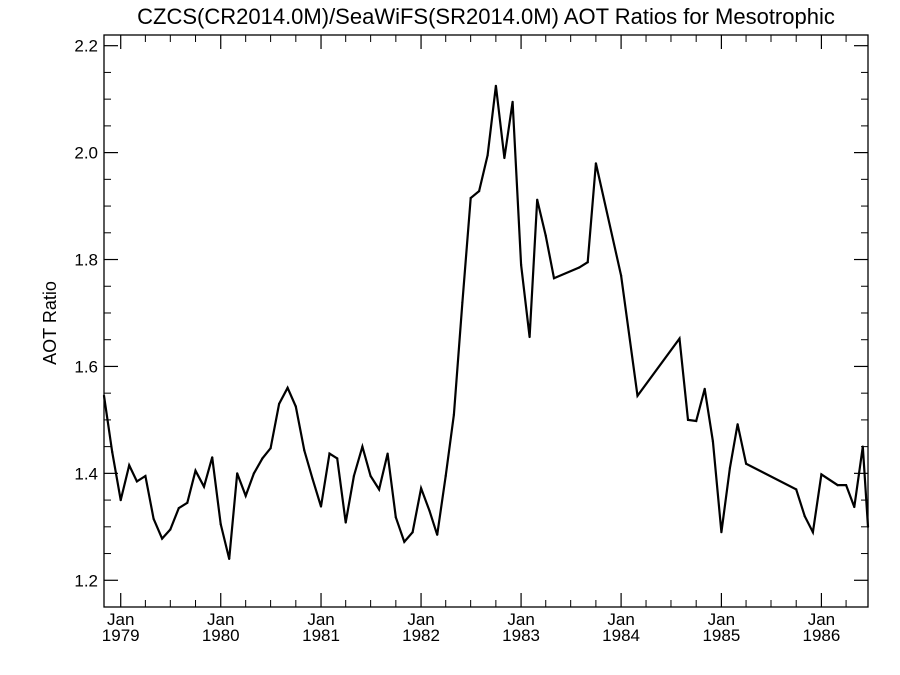 The height and width of the screenshot is (675, 900). What do you see at coordinates (86, 153) in the screenshot?
I see `y-tick-label: 2.0` at bounding box center [86, 153].